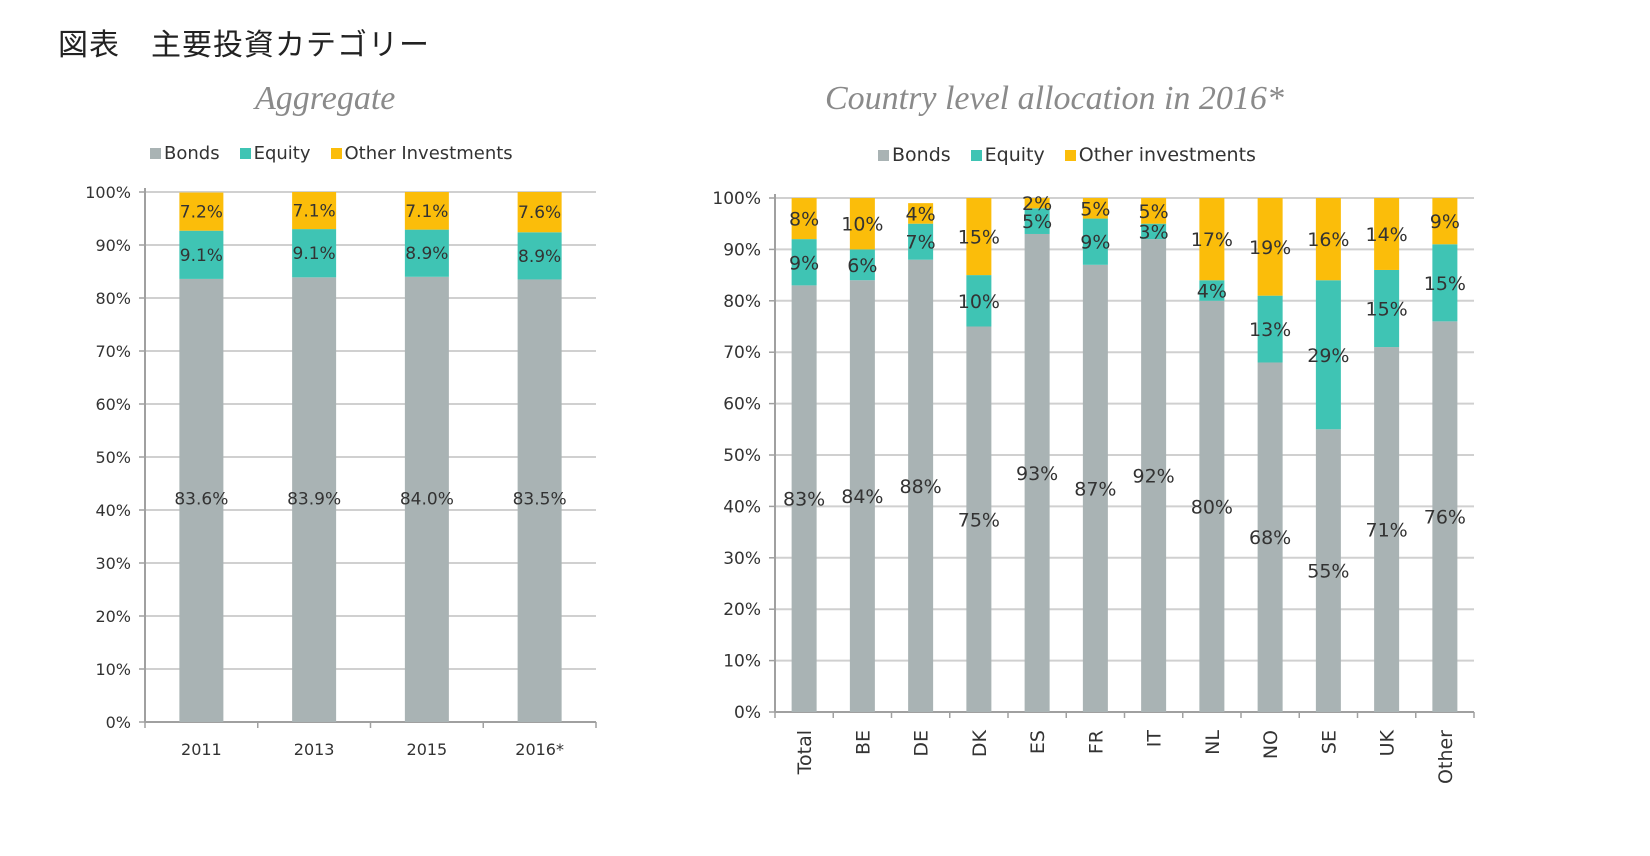 This screenshot has height=856, width=1650. I want to click on aggregate-category-label: 2013, so click(314, 749).